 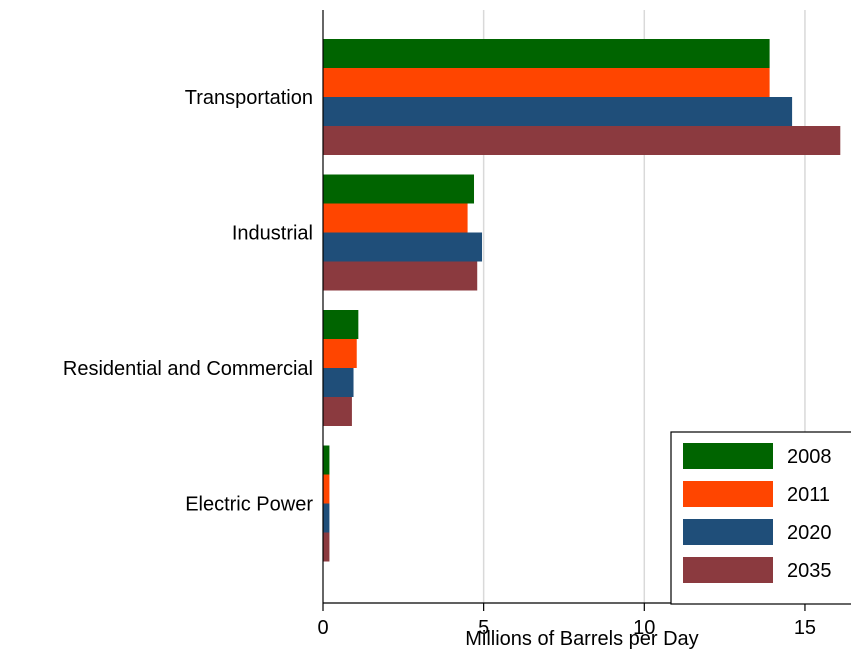 What do you see at coordinates (400, 276) in the screenshot?
I see `bar-1-2035` at bounding box center [400, 276].